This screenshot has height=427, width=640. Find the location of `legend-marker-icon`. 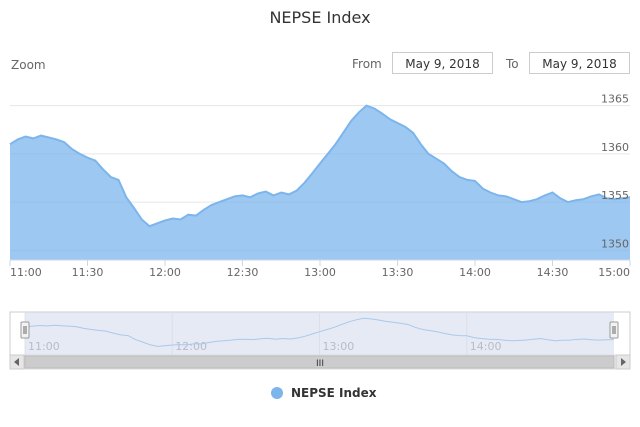

legend-marker-icon is located at coordinates (277, 393).